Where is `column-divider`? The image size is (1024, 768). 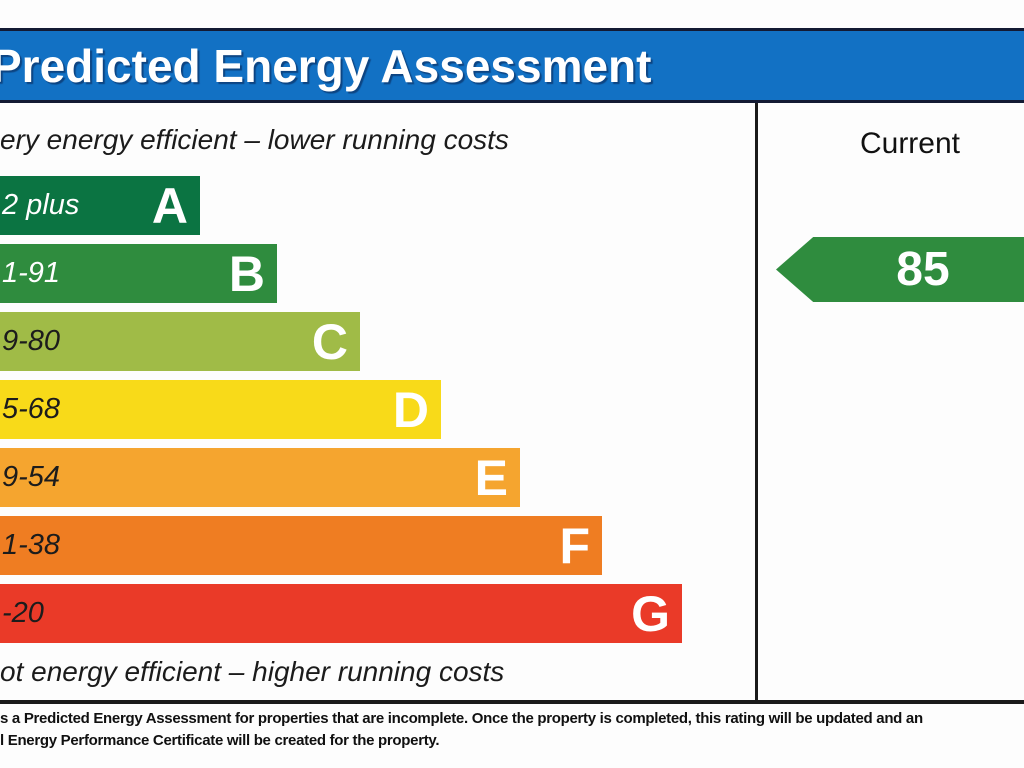
column-divider is located at coordinates (756, 403).